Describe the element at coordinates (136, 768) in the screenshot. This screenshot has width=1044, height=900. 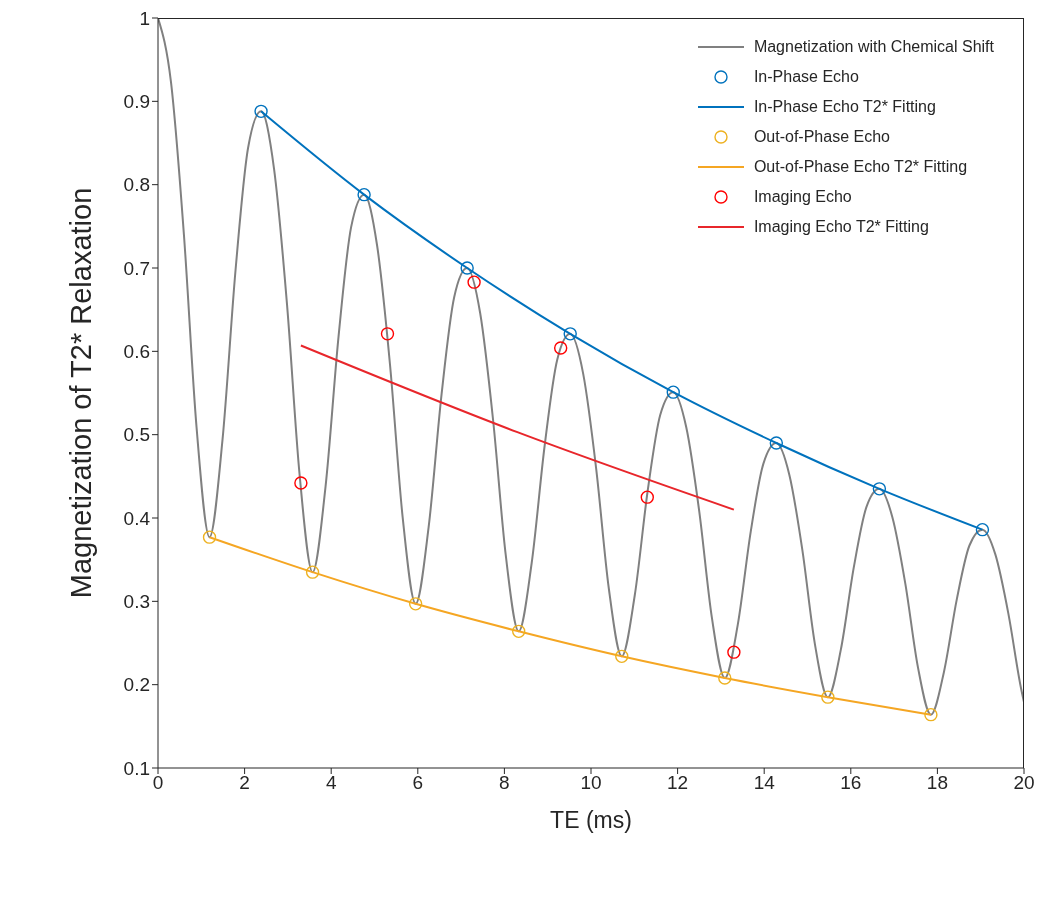
I see `y-tick-label: 0.1` at that location.